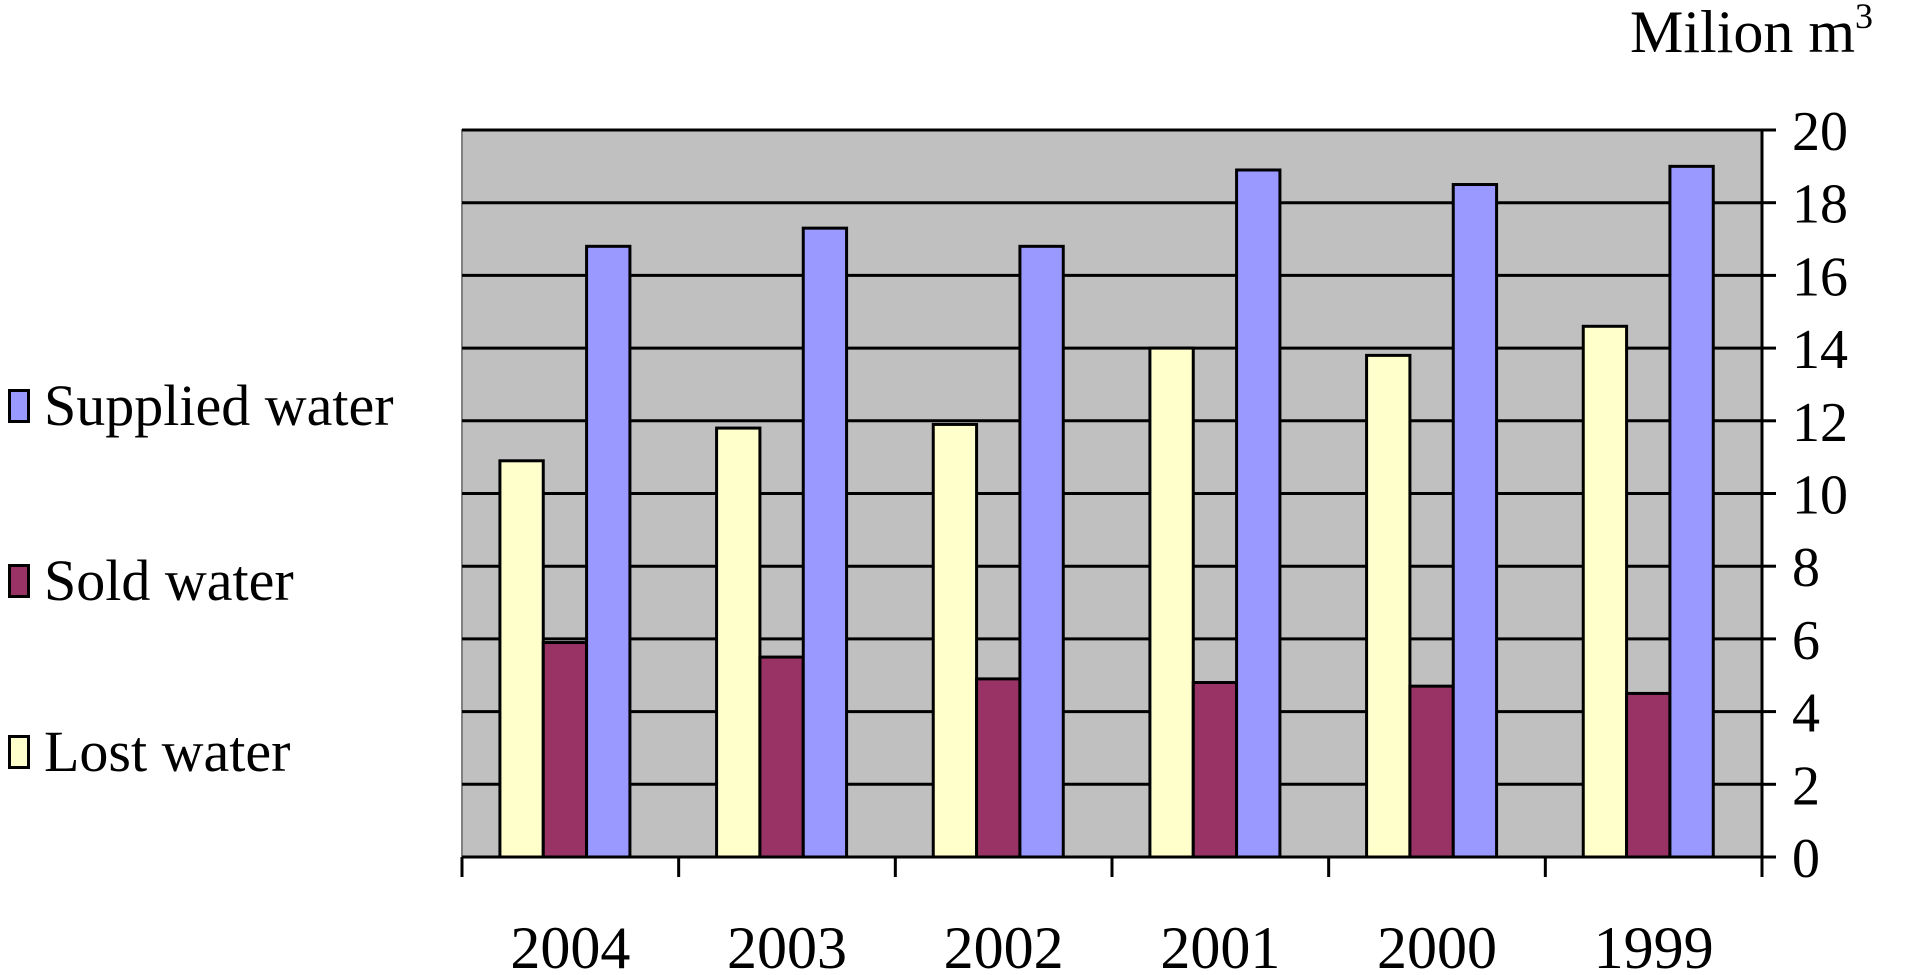  What do you see at coordinates (1806, 786) in the screenshot?
I see `y-tick-label: 2` at bounding box center [1806, 786].